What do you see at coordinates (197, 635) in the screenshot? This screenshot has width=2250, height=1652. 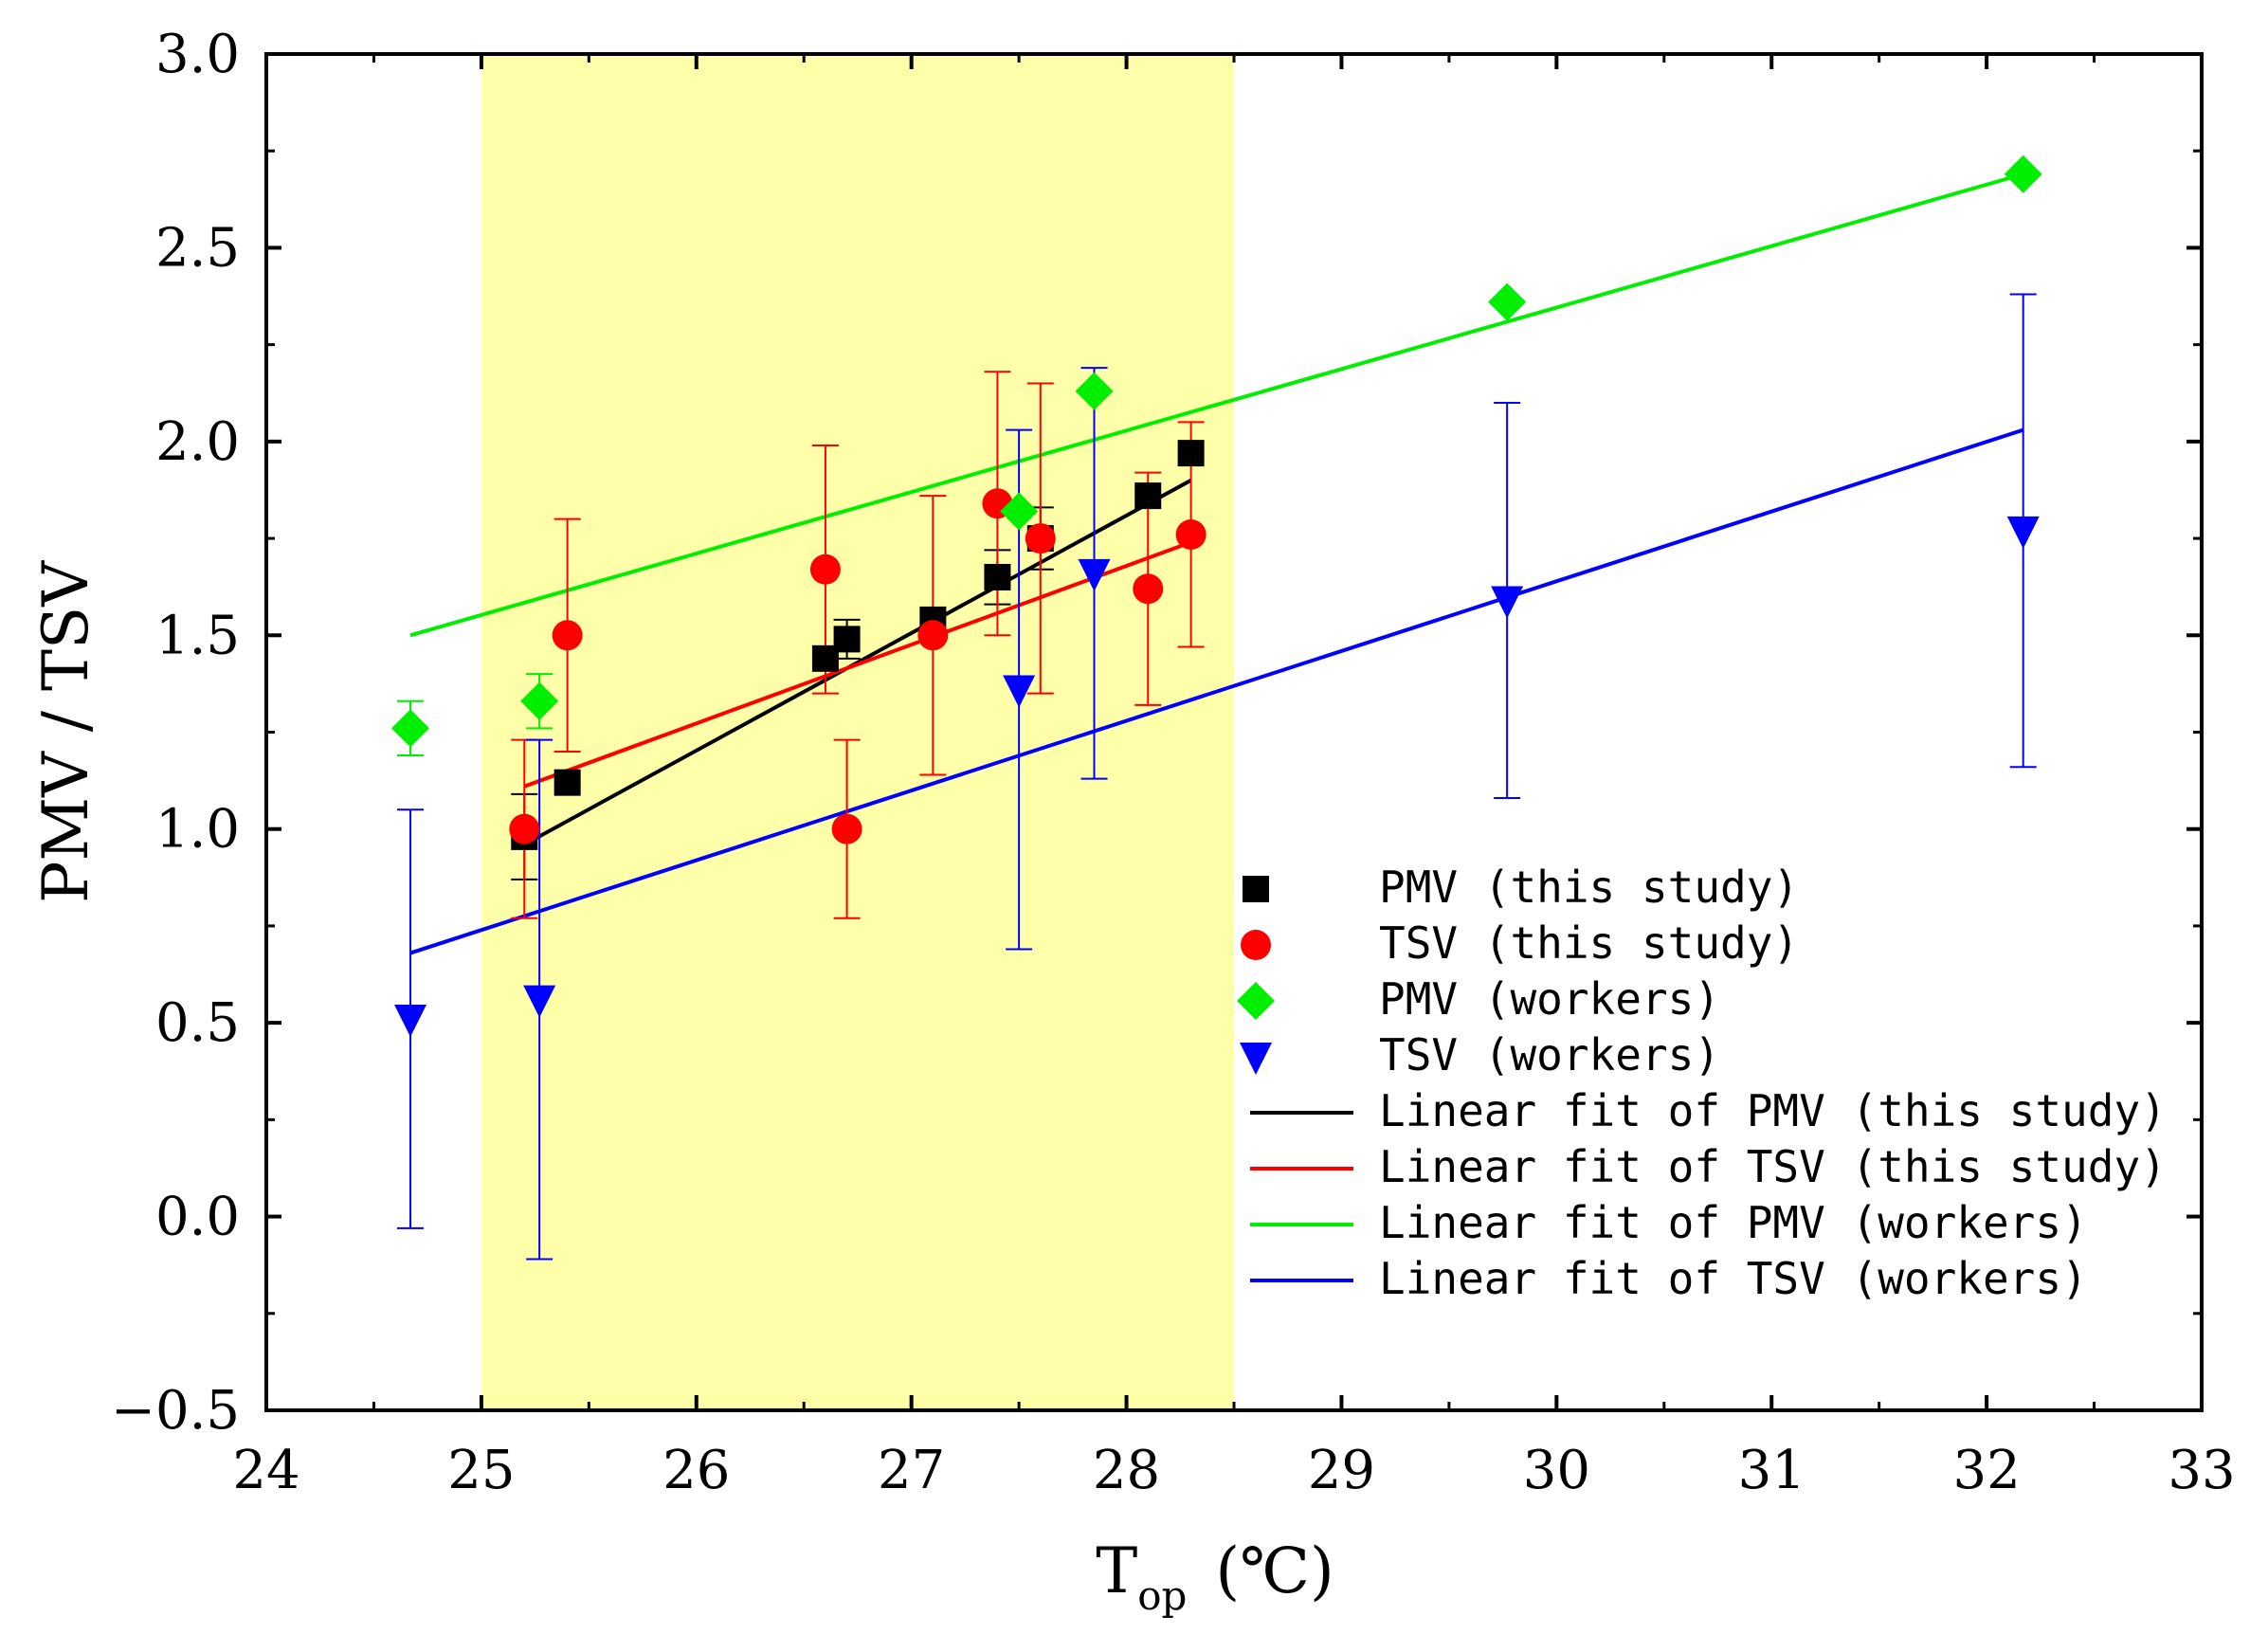 I see `y-tick-label: 1.5` at bounding box center [197, 635].